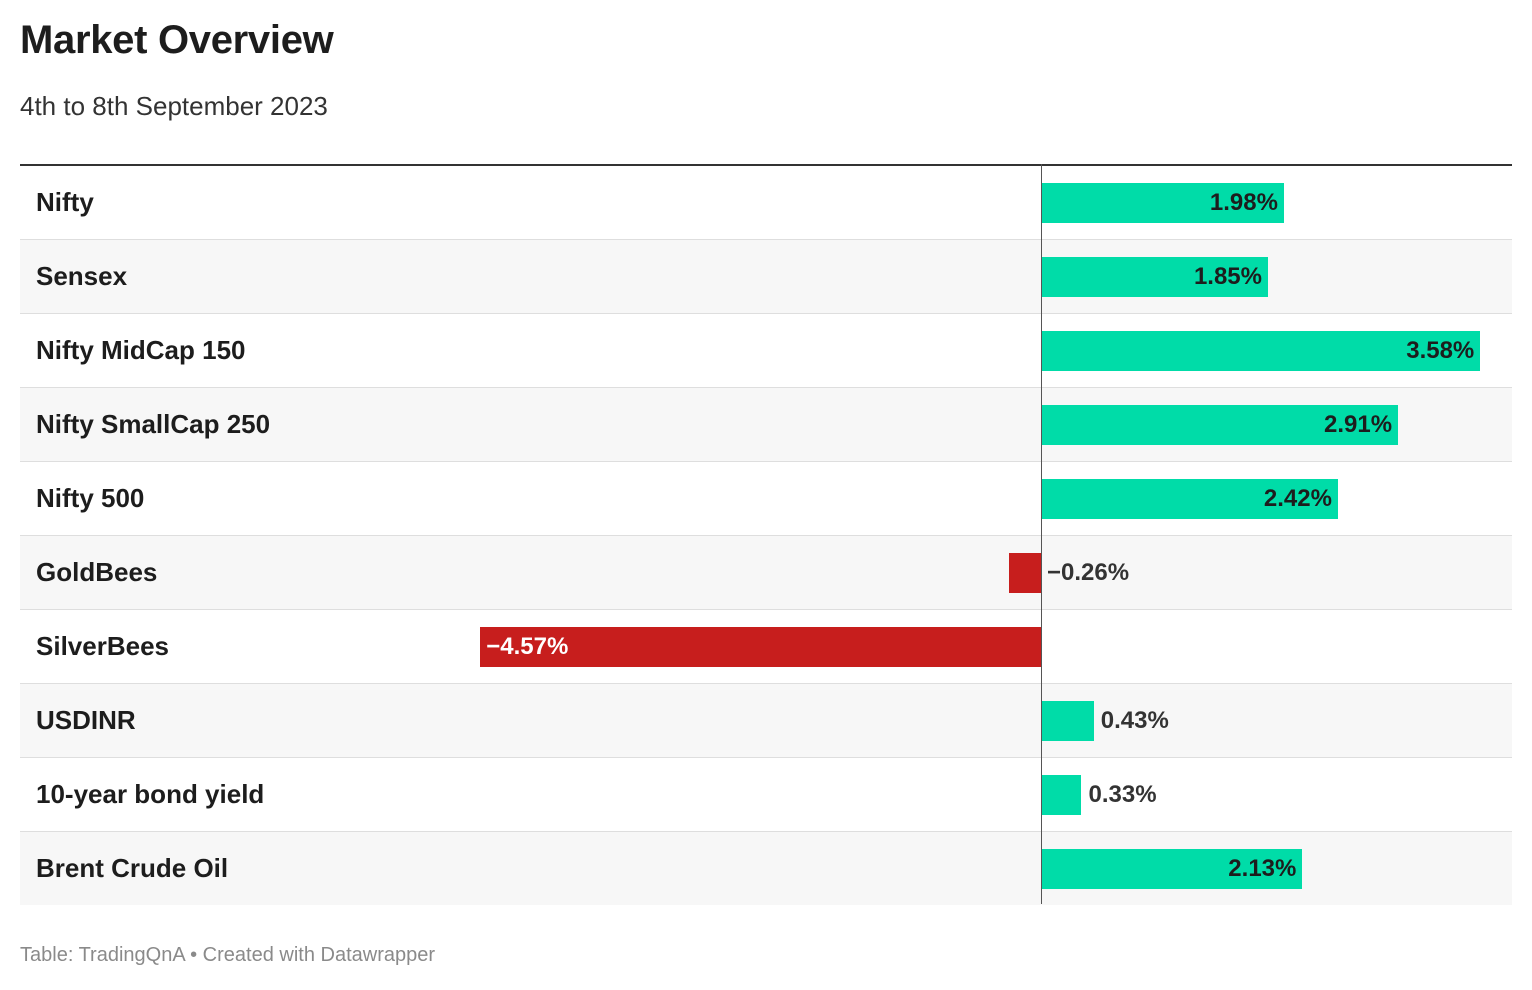 This screenshot has width=1532, height=990. Describe the element at coordinates (177, 40) in the screenshot. I see `chart-title: Market Overview` at that location.